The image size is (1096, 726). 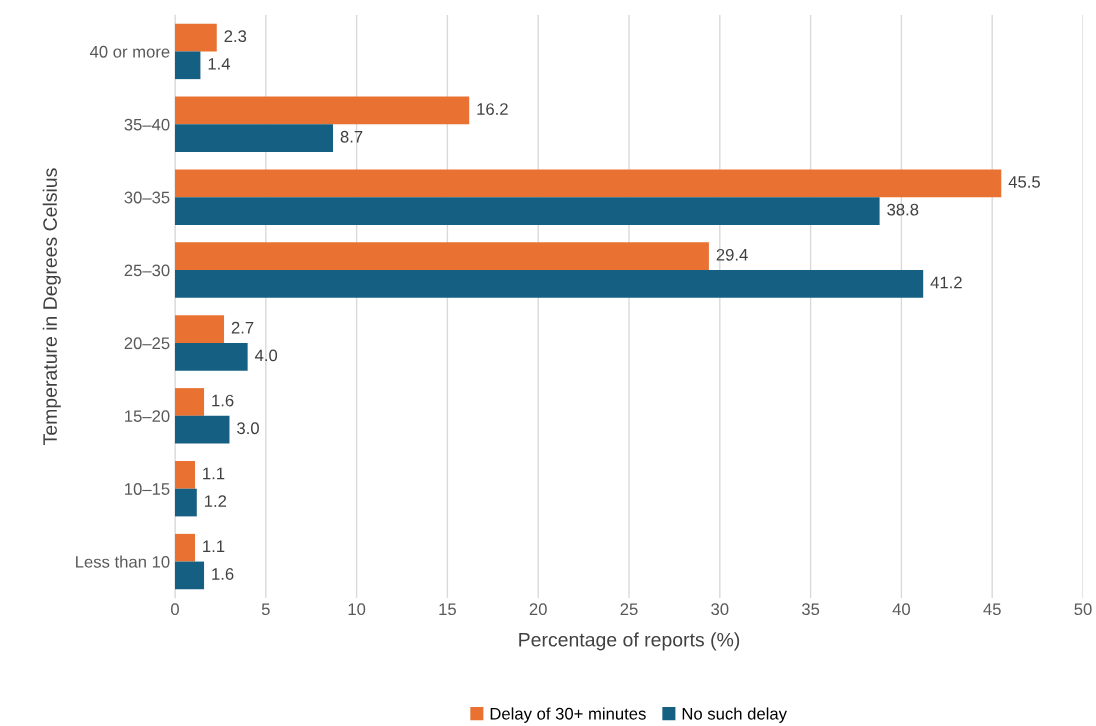 What do you see at coordinates (265, 609) in the screenshot?
I see `x-tick-label: 5` at bounding box center [265, 609].